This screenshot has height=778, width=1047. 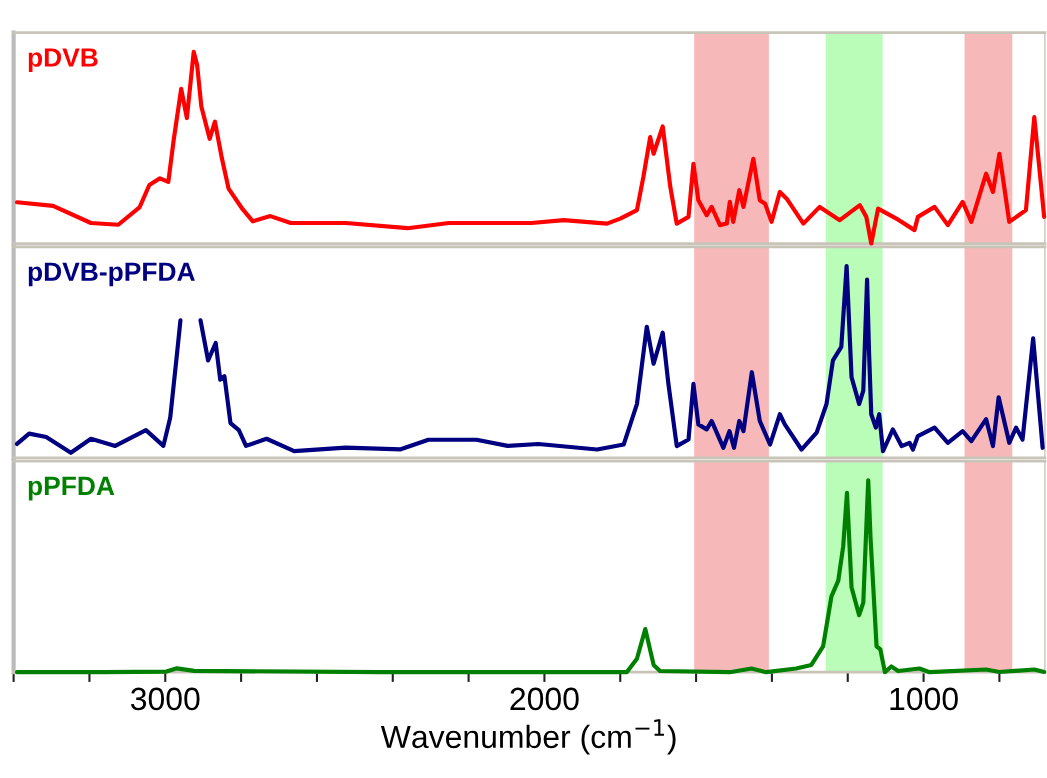 I want to click on x-tick-label: 3000, so click(x=165, y=699).